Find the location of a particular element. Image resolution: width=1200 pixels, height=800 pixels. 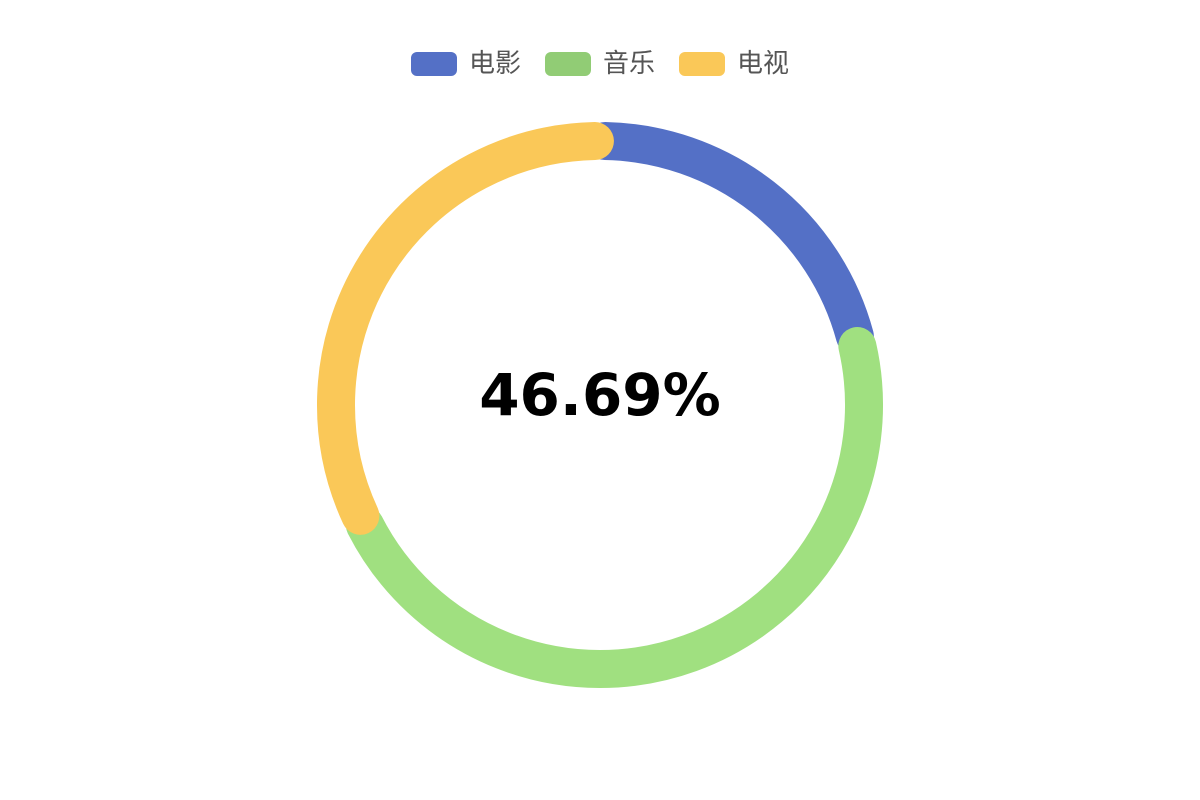

chart-legend: 电影 音乐 电视 is located at coordinates (600, 64).